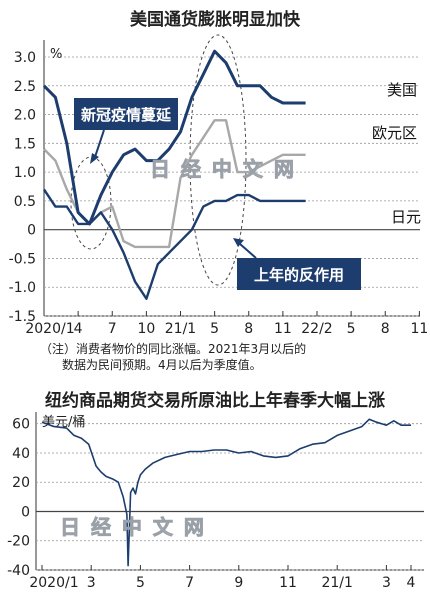 This screenshot has width=430, height=602. What do you see at coordinates (180, 329) in the screenshot?
I see `x-tick-label: 21/1` at bounding box center [180, 329].